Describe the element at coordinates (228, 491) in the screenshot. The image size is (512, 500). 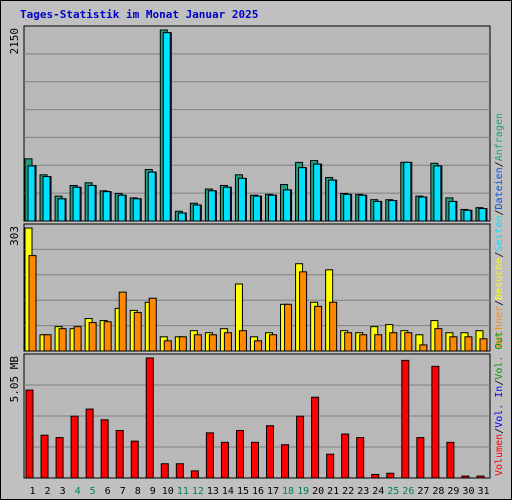
I see `x-axis-label-day-14: 14` at that location.